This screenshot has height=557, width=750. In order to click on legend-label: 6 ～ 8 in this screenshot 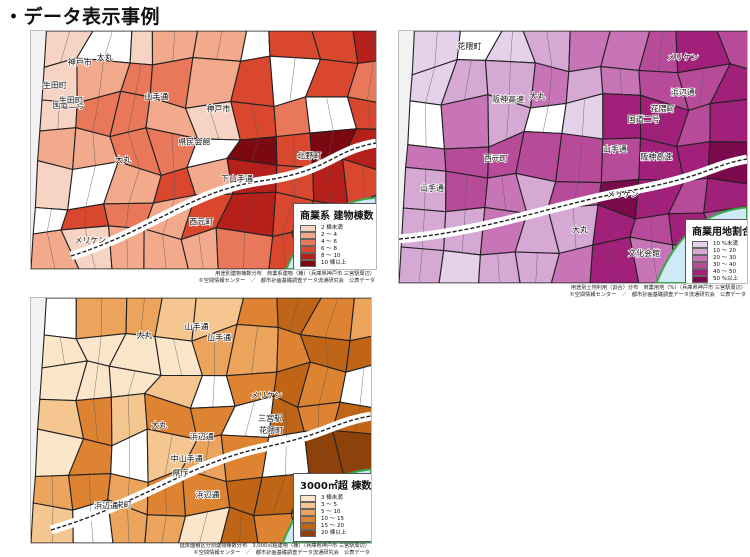, I will do `click(329, 249)`.